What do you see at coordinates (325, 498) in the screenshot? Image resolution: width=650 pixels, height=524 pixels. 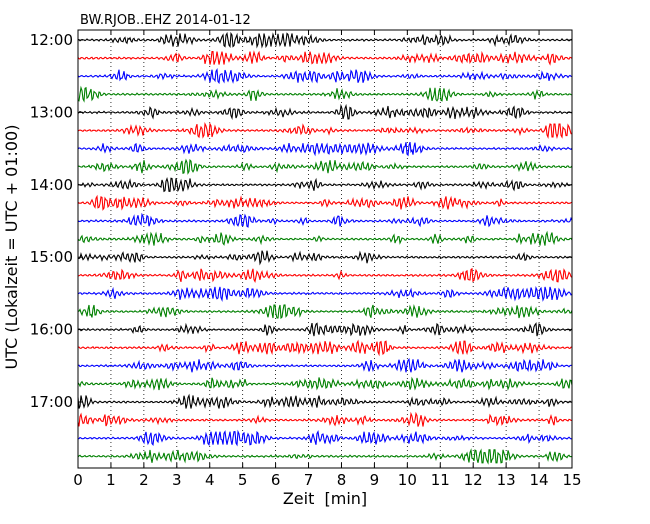 I see `x-axis-label: Zeit [min]` at bounding box center [325, 498].